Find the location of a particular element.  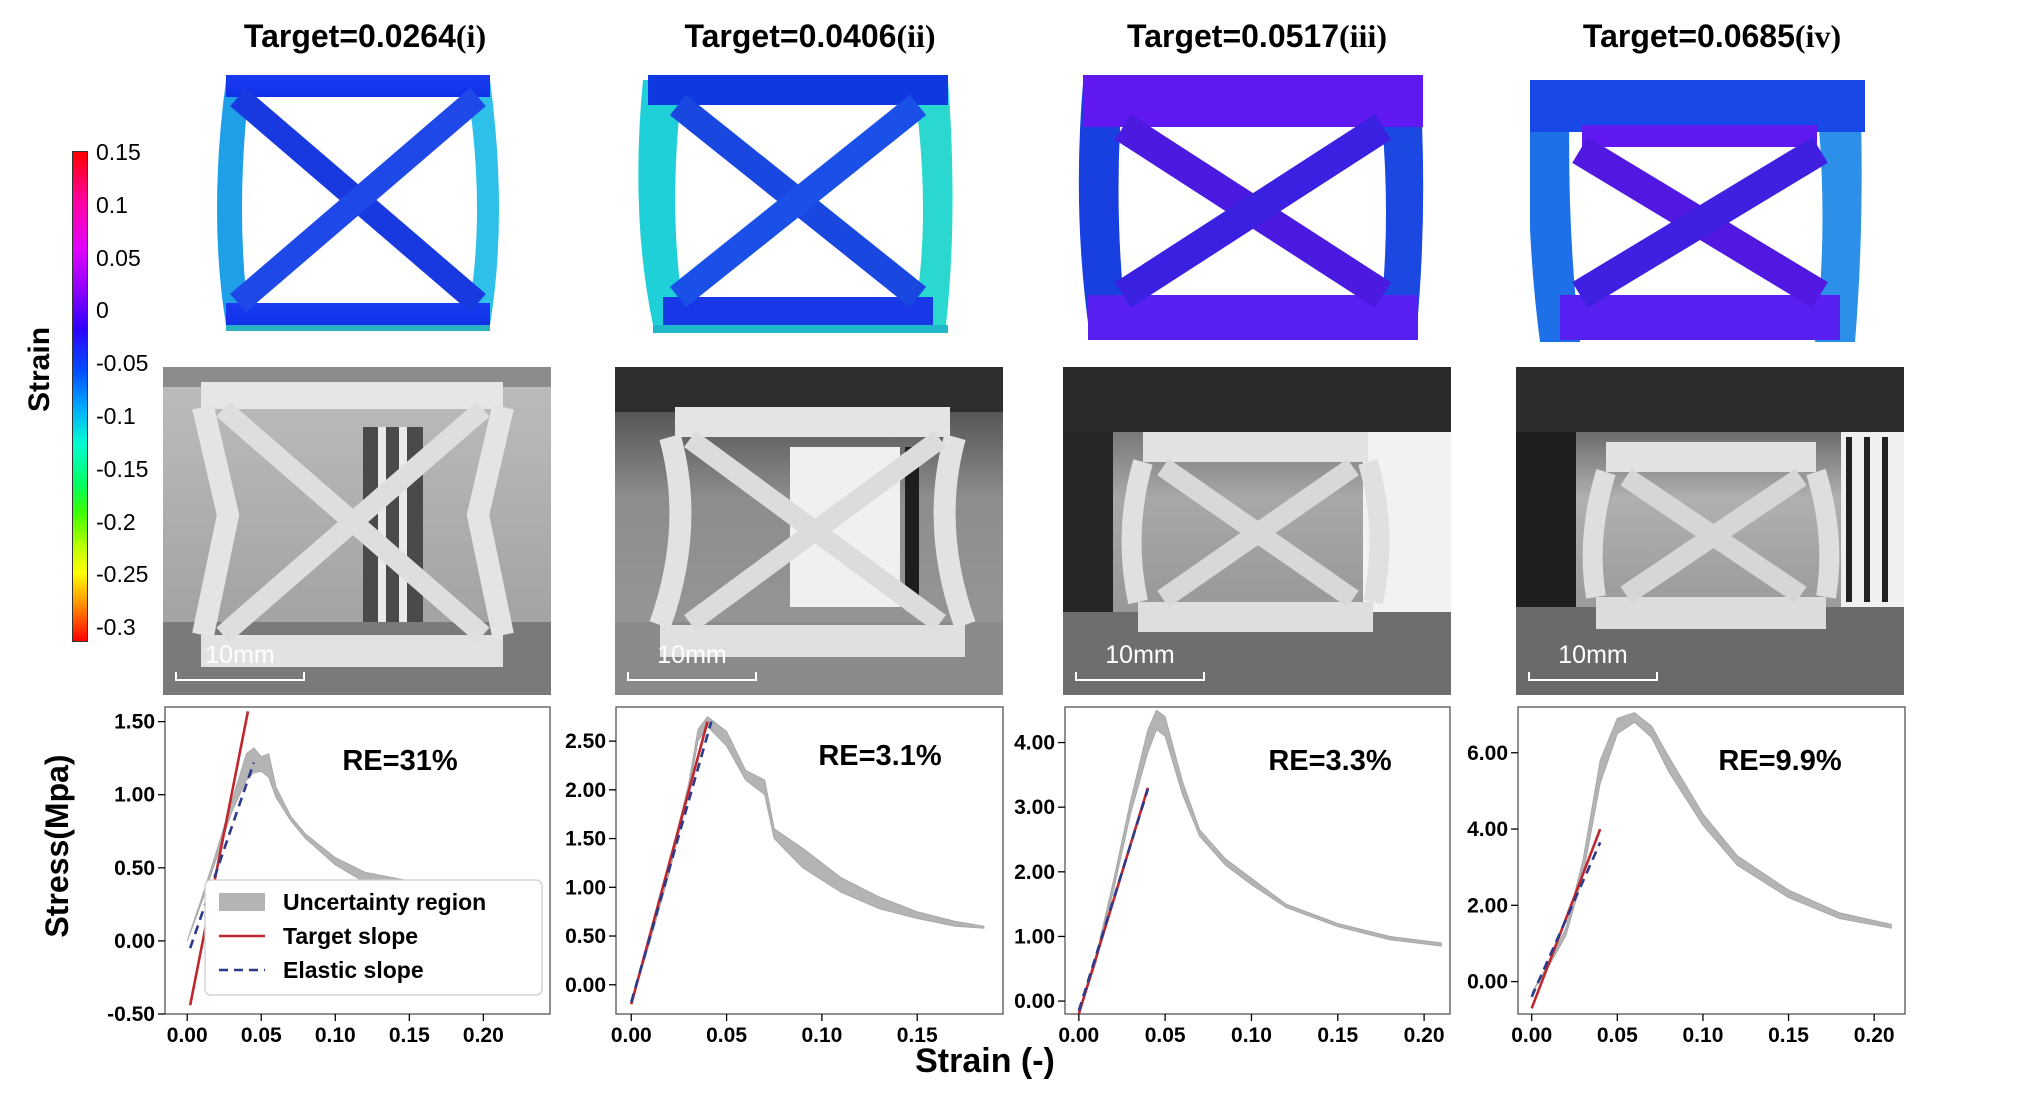

x-axis-label: Strain (-) is located at coordinates (985, 1061).